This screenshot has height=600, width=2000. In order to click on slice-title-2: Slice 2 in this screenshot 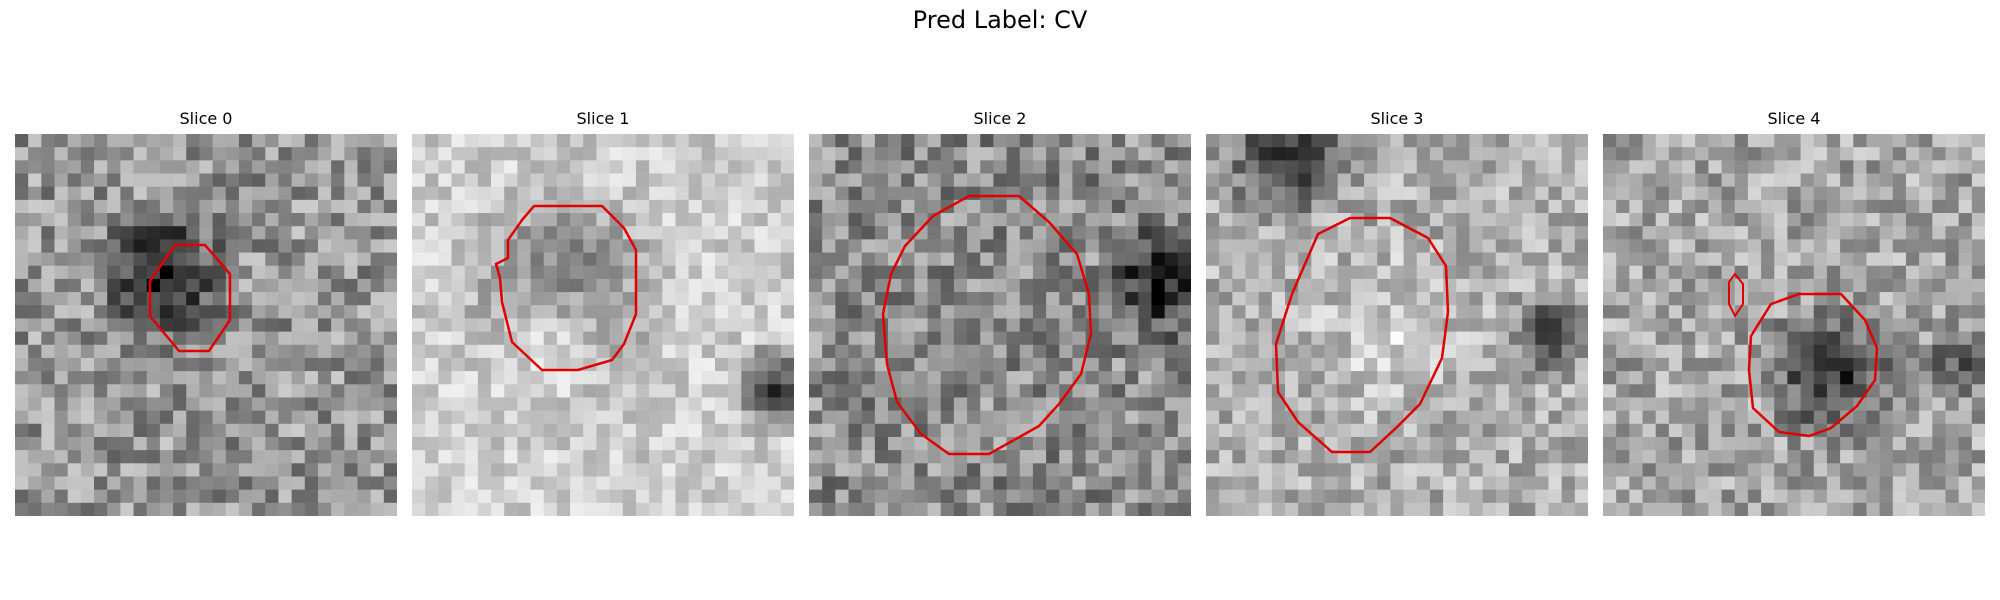, I will do `click(1000, 118)`.